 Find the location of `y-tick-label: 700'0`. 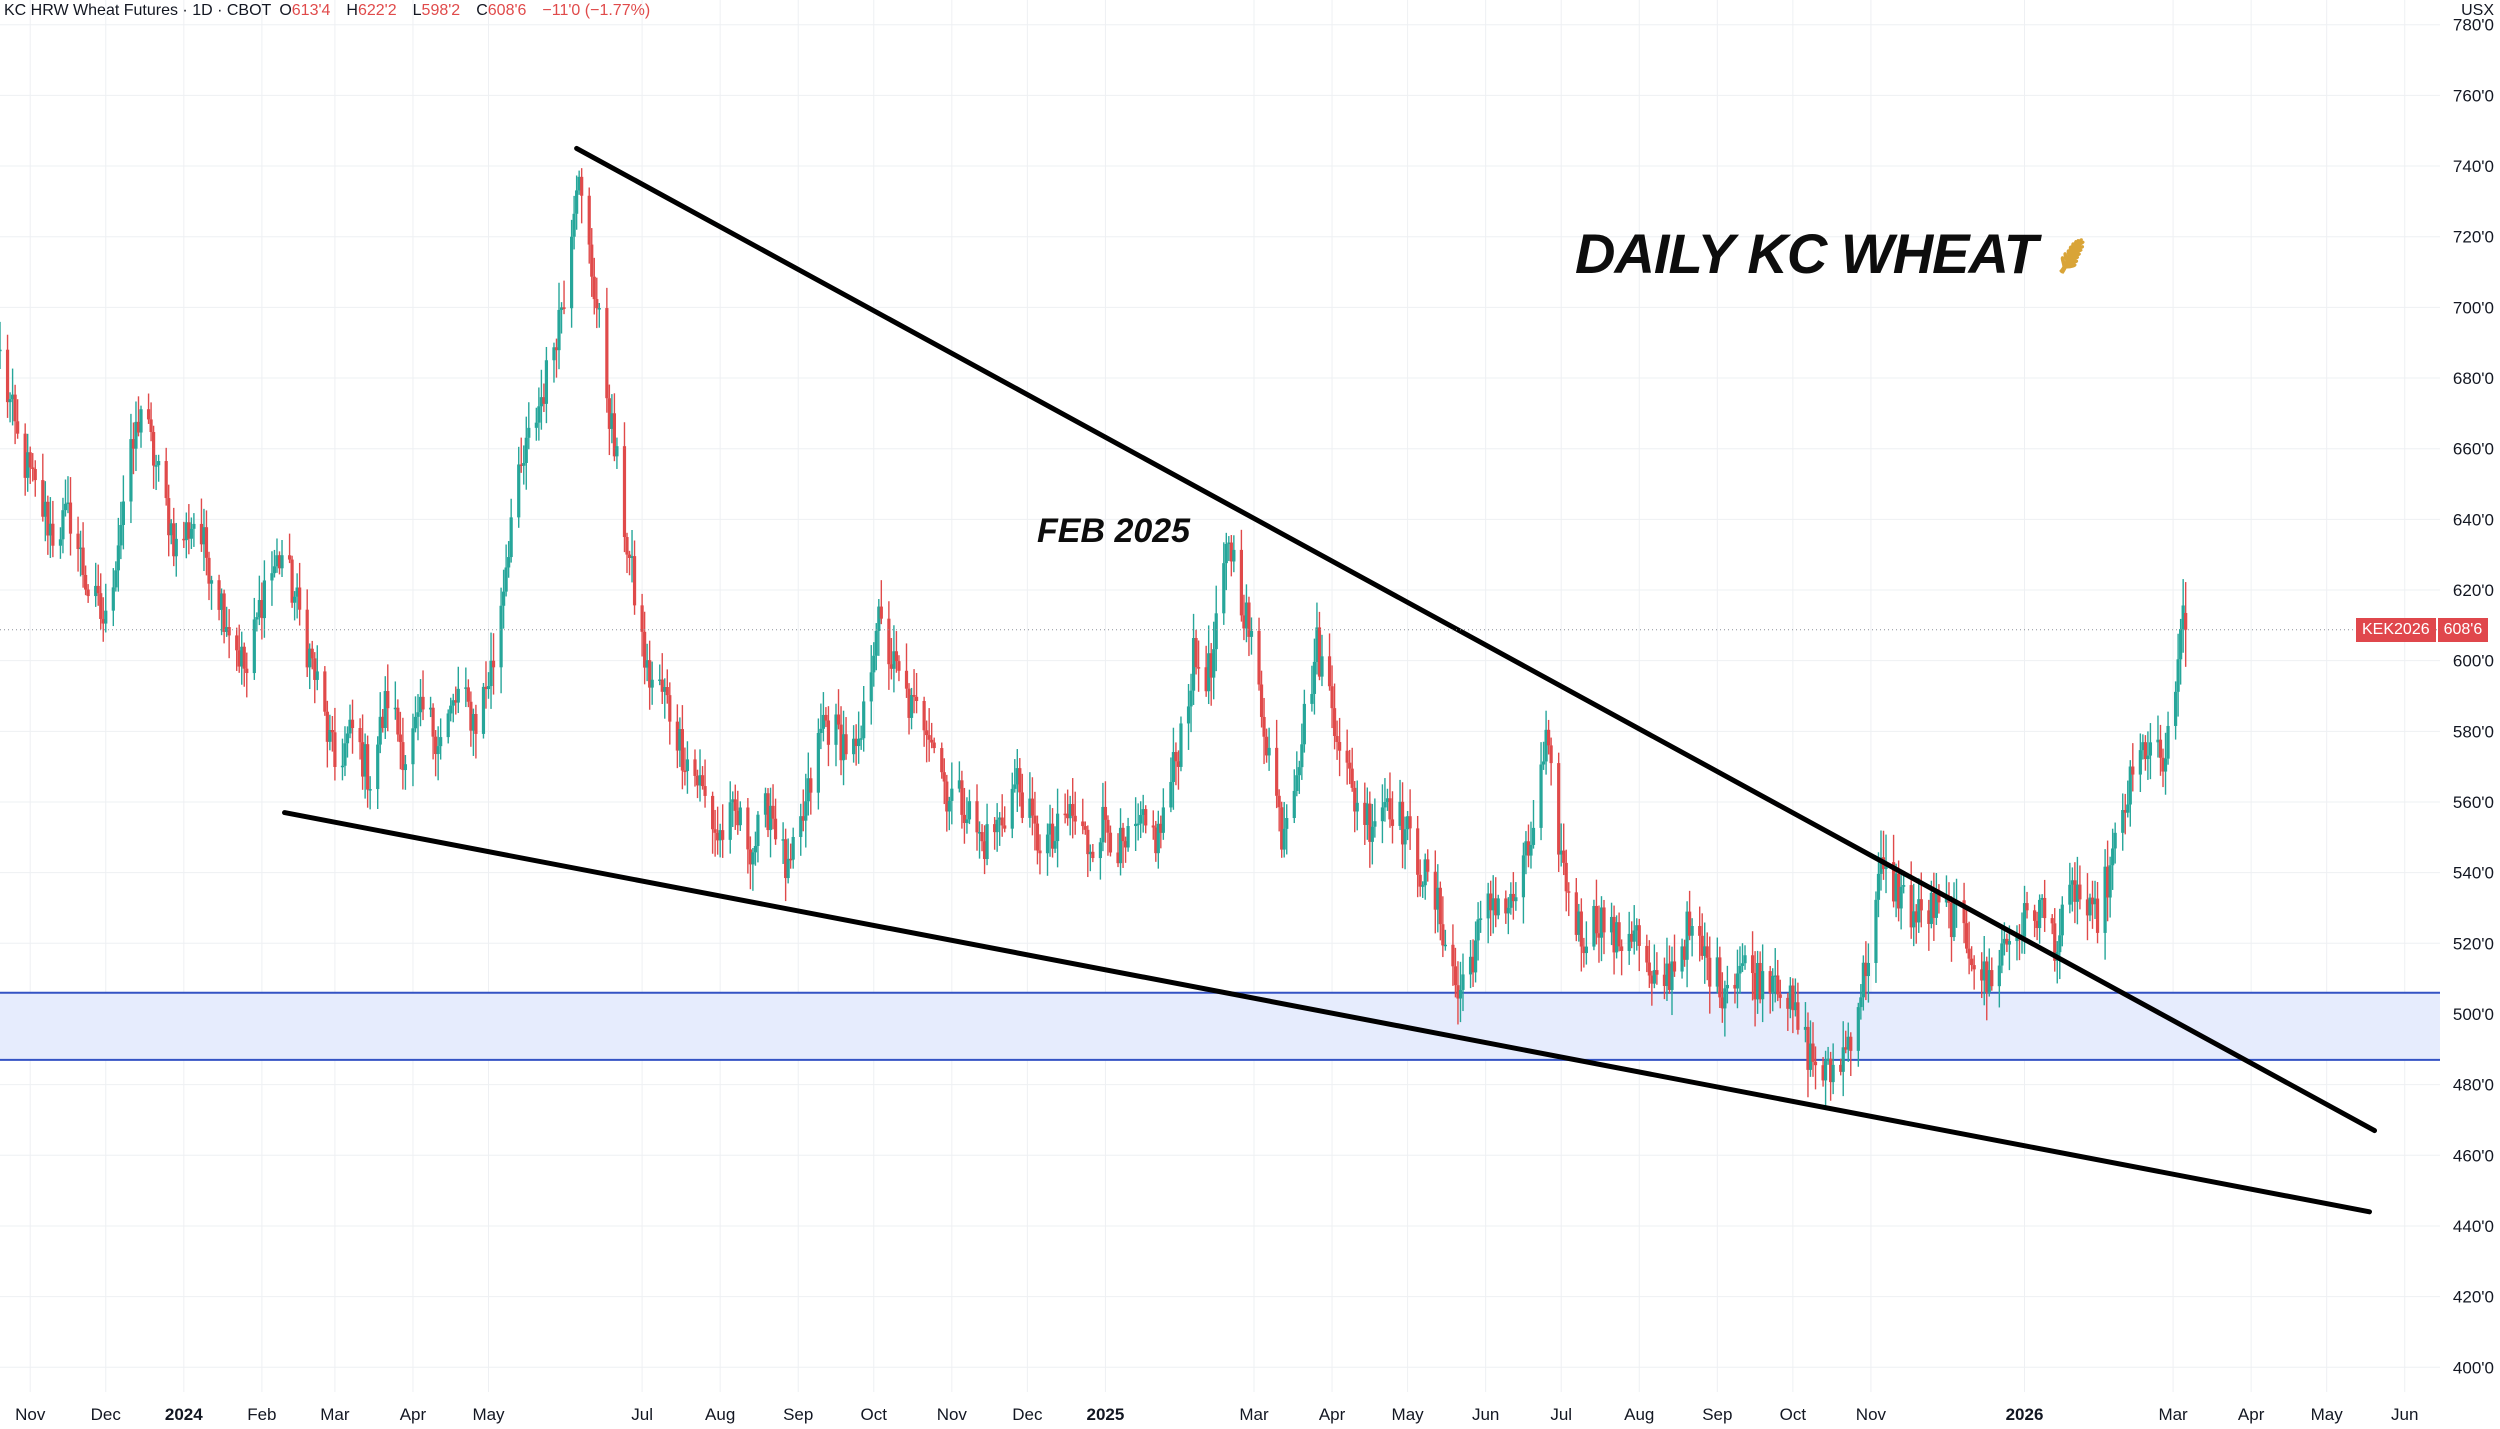

y-tick-label: 700'0 is located at coordinates (2473, 307).